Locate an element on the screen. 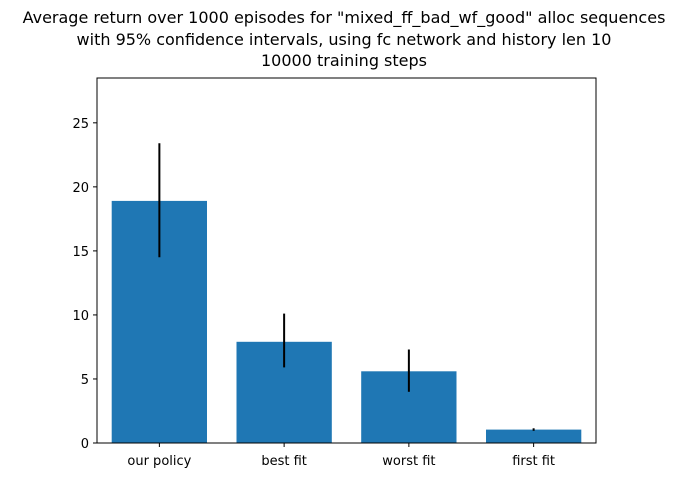  x-tick-label: worst fit is located at coordinates (408, 461).